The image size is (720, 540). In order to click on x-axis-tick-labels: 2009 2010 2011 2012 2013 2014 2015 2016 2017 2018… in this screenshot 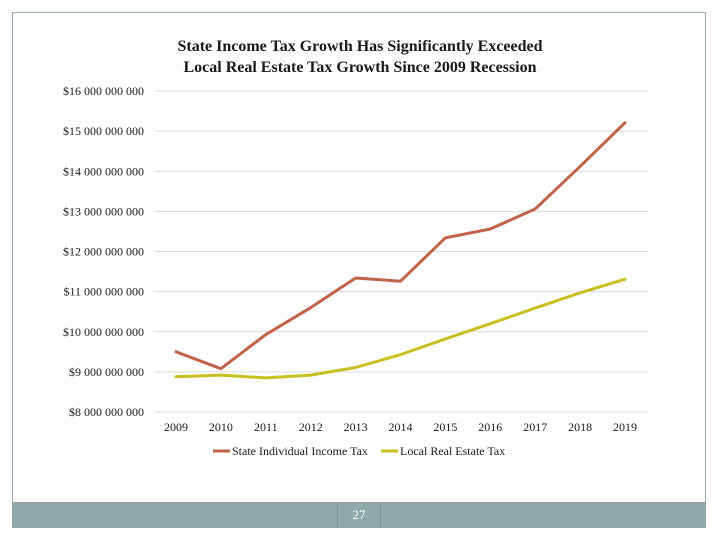, I will do `click(400, 427)`.